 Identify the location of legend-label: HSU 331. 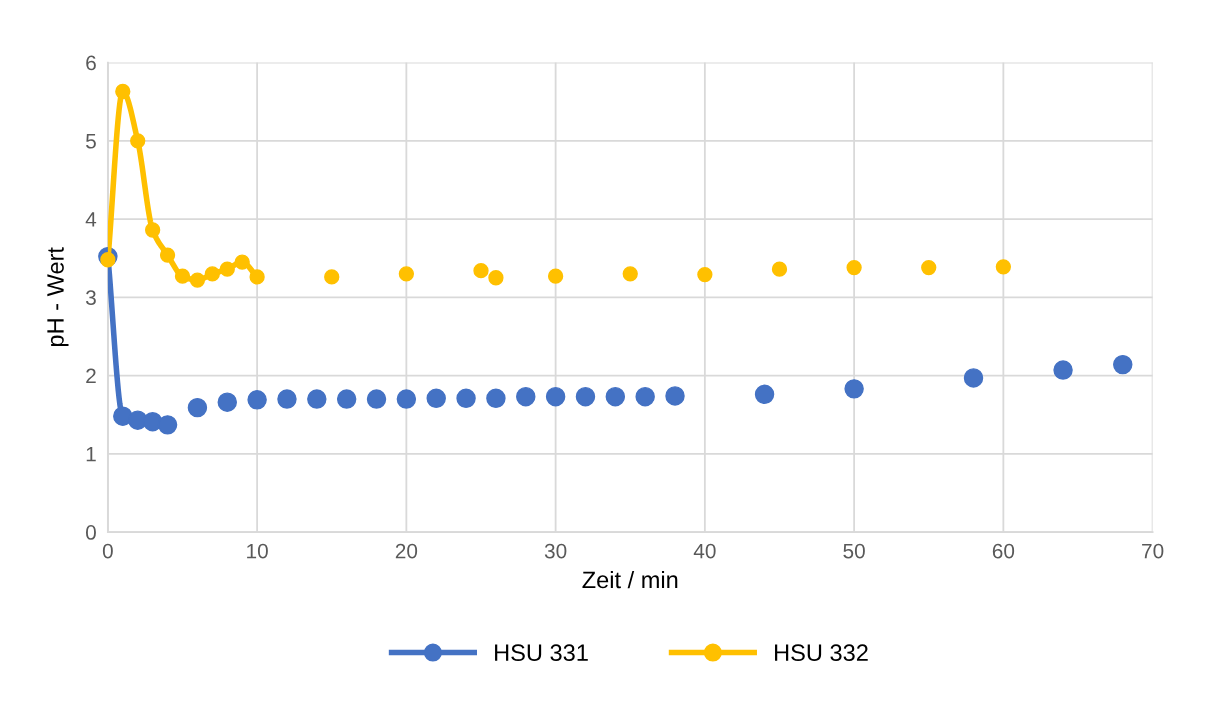
(541, 653).